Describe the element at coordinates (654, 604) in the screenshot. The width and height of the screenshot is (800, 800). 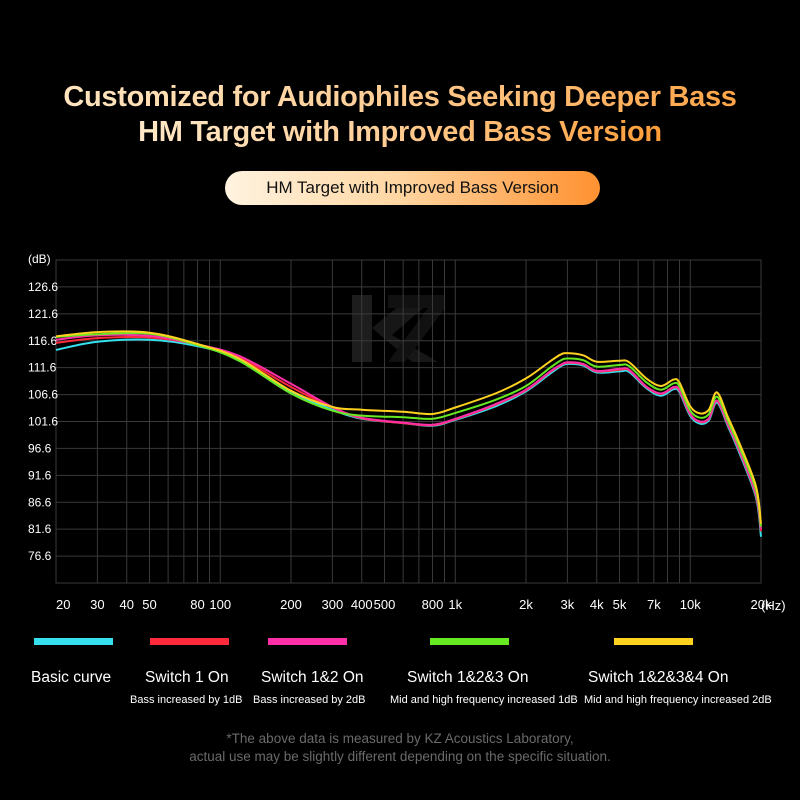
I see `x-tick-label: 7k` at that location.